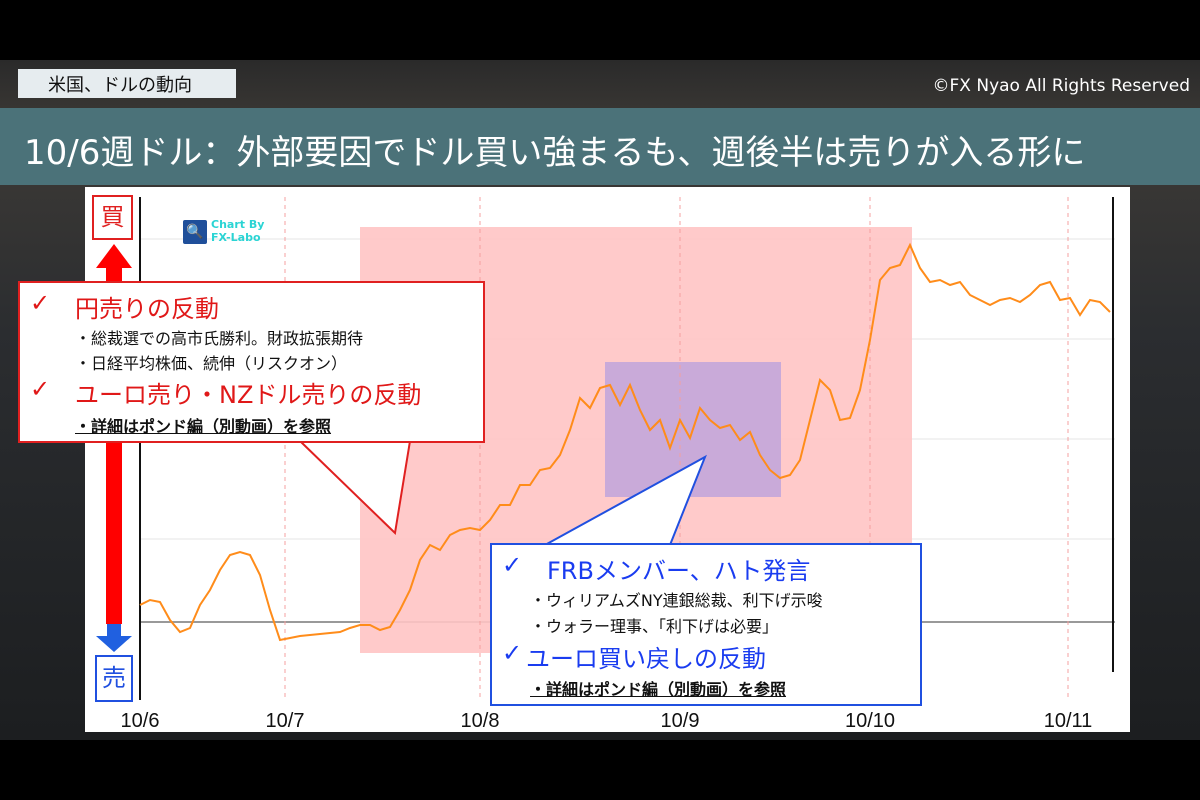  What do you see at coordinates (600, 146) in the screenshot?
I see `slide-title: 10/6週ドル：外部要因でドル買い強まるも、週後半は売りが入る形に` at bounding box center [600, 146].